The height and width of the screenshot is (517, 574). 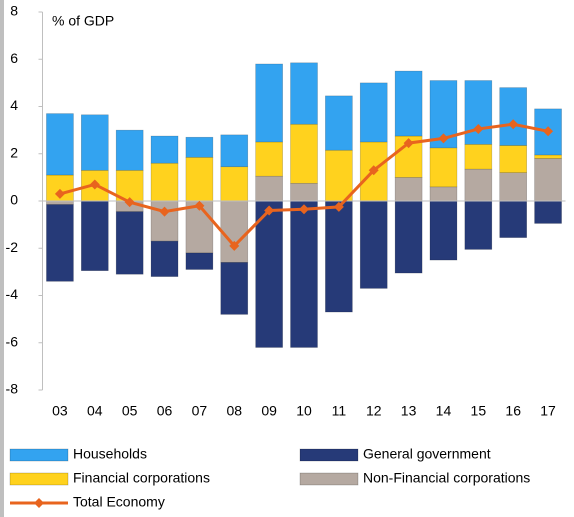 What do you see at coordinates (39, 503) in the screenshot?
I see `legend-marker` at bounding box center [39, 503].